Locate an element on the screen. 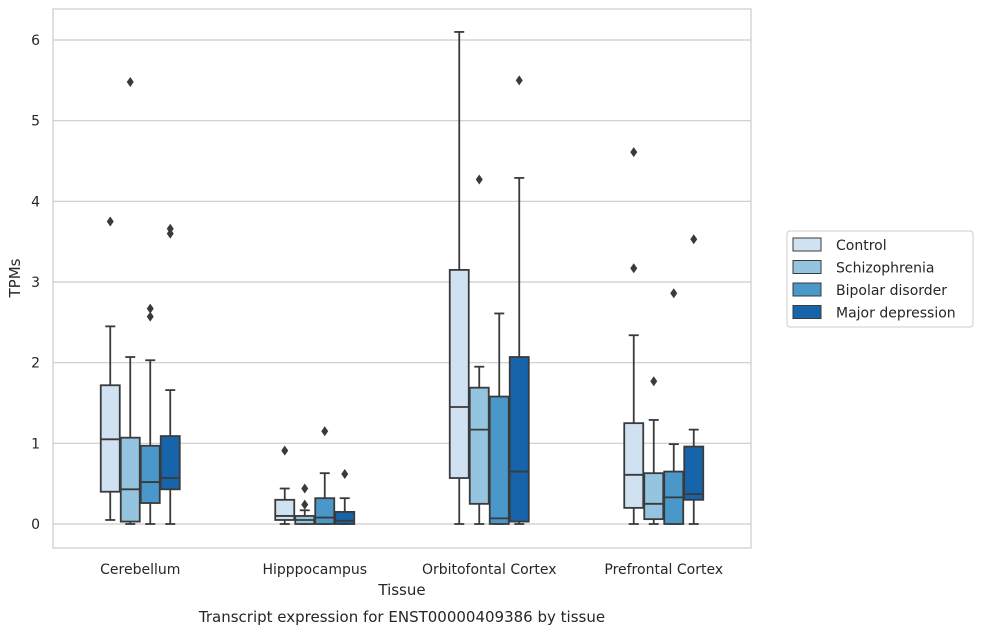 The width and height of the screenshot is (983, 634). y-tick-label: 1 is located at coordinates (35, 444).